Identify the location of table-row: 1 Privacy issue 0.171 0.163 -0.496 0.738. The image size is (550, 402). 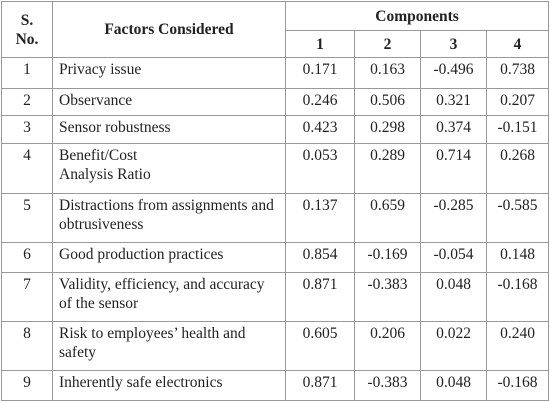
(275, 73).